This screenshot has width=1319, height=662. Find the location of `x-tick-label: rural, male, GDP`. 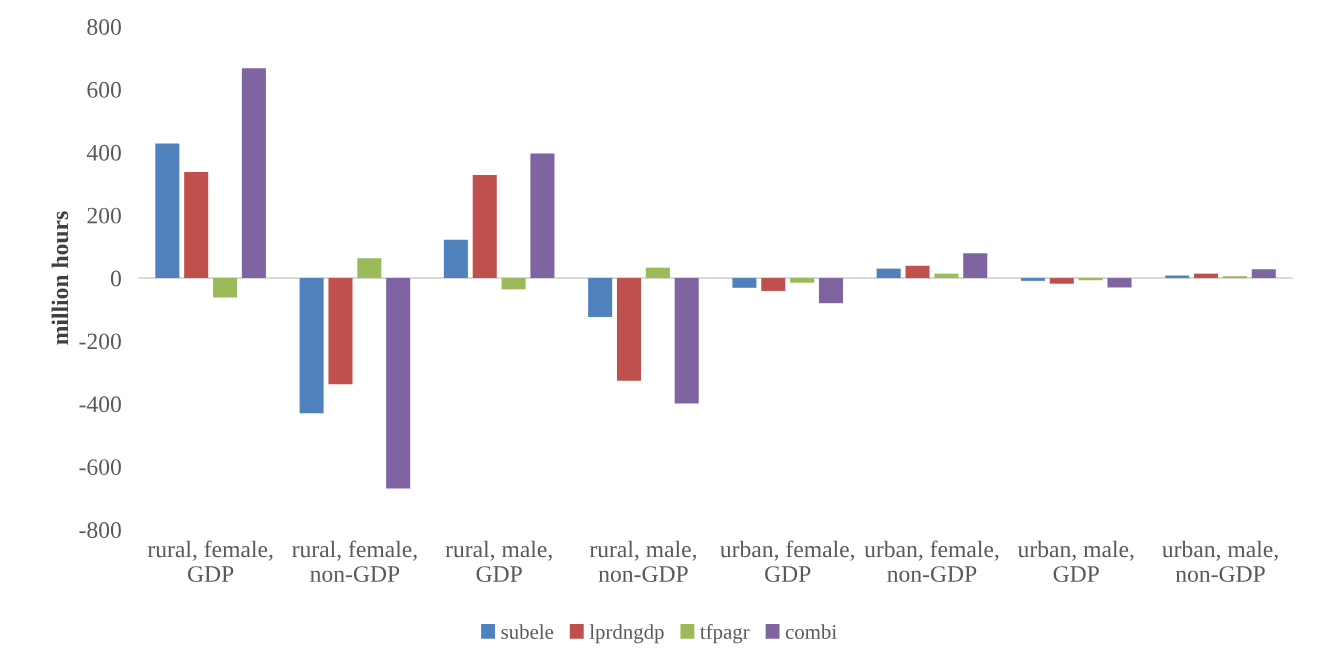

x-tick-label: rural, male, GDP is located at coordinates (498, 561).